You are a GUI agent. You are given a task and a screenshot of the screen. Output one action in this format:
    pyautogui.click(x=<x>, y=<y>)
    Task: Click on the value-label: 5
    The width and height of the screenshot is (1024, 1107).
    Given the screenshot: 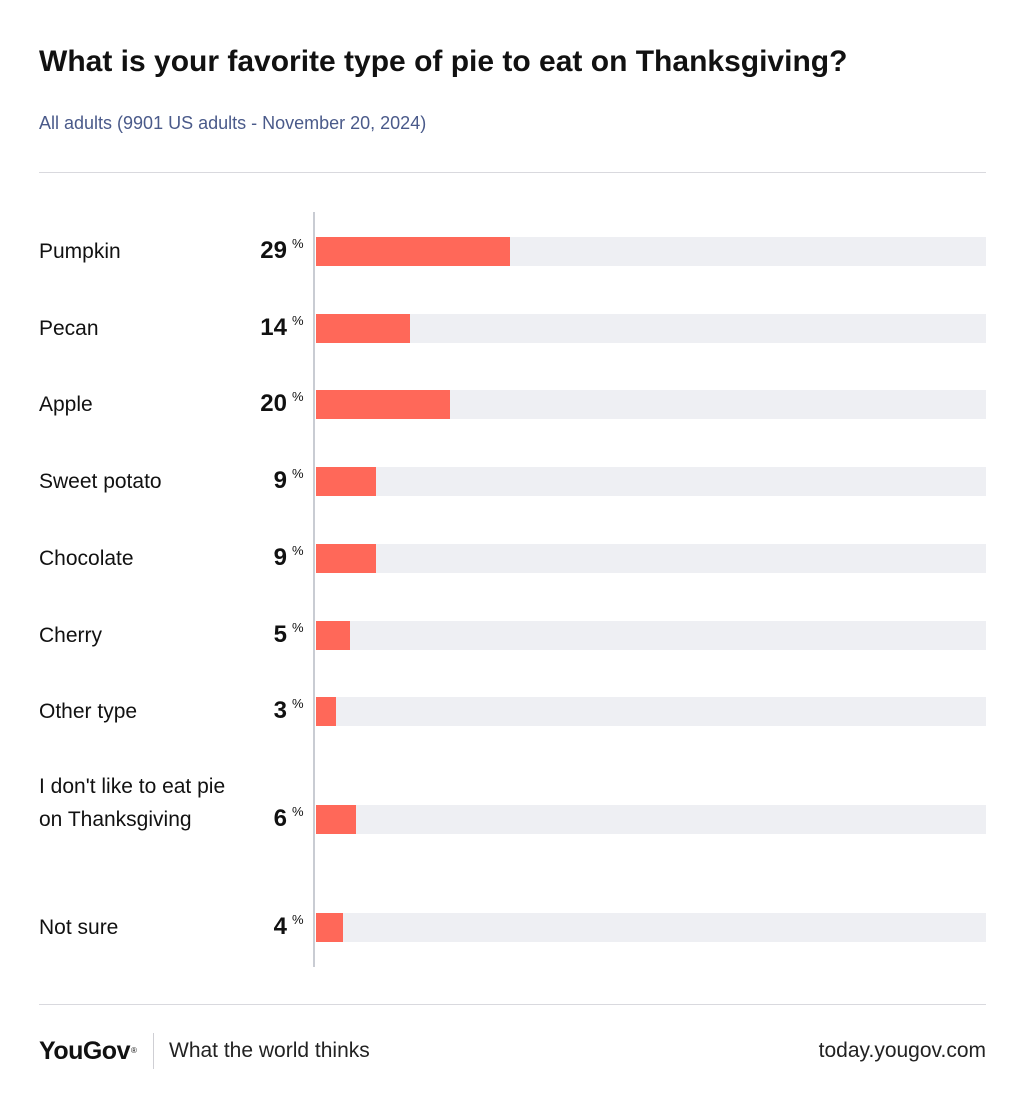 What is the action you would take?
    pyautogui.click(x=280, y=634)
    